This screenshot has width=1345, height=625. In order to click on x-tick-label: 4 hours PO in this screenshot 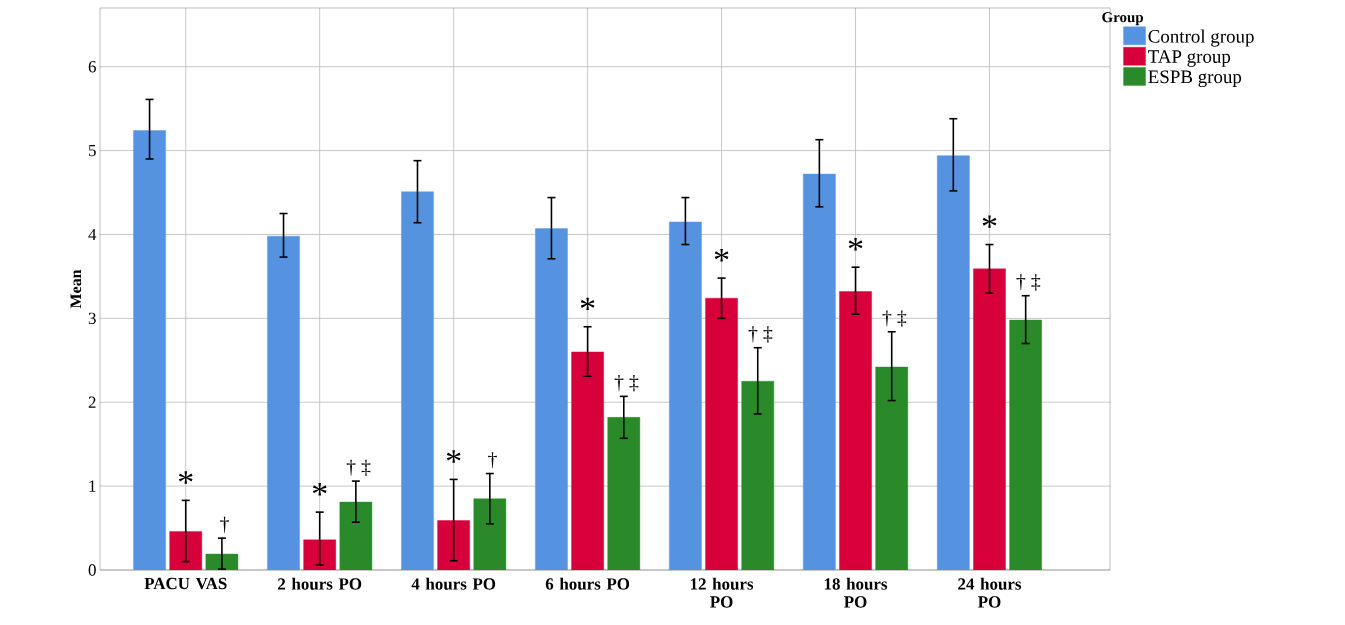, I will do `click(453, 583)`.